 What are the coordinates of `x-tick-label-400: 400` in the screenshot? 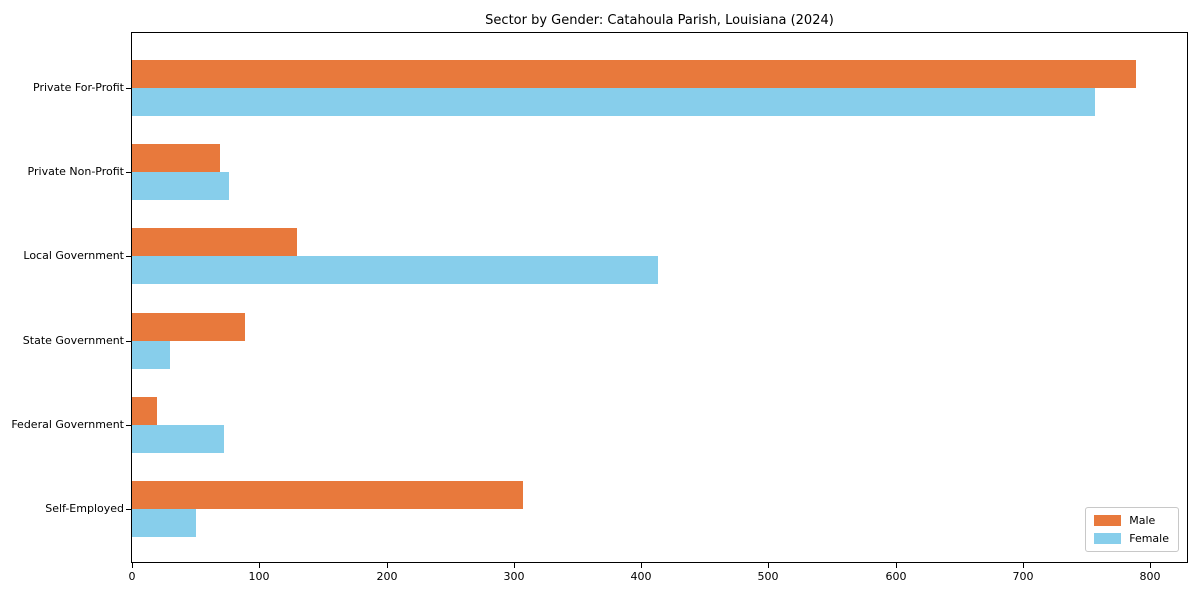 It's located at (641, 576).